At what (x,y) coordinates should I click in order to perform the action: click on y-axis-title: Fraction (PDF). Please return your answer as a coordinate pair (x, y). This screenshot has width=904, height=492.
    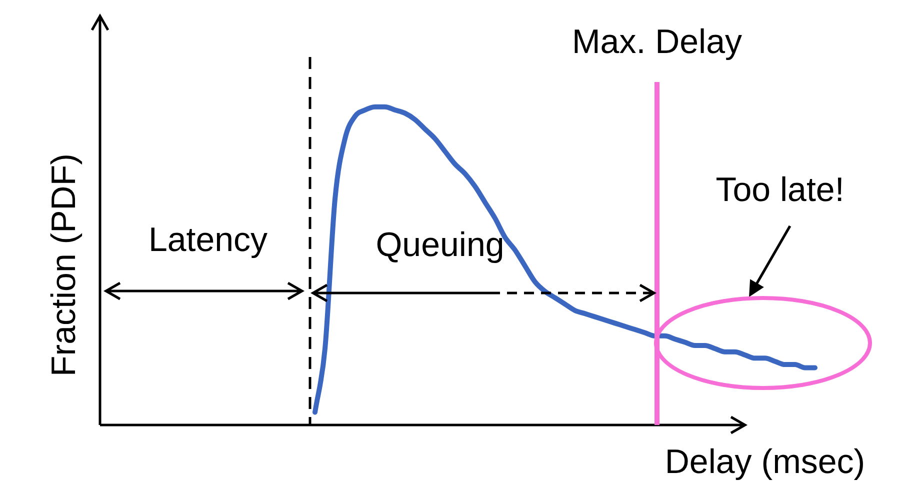
    Looking at the image, I should click on (64, 265).